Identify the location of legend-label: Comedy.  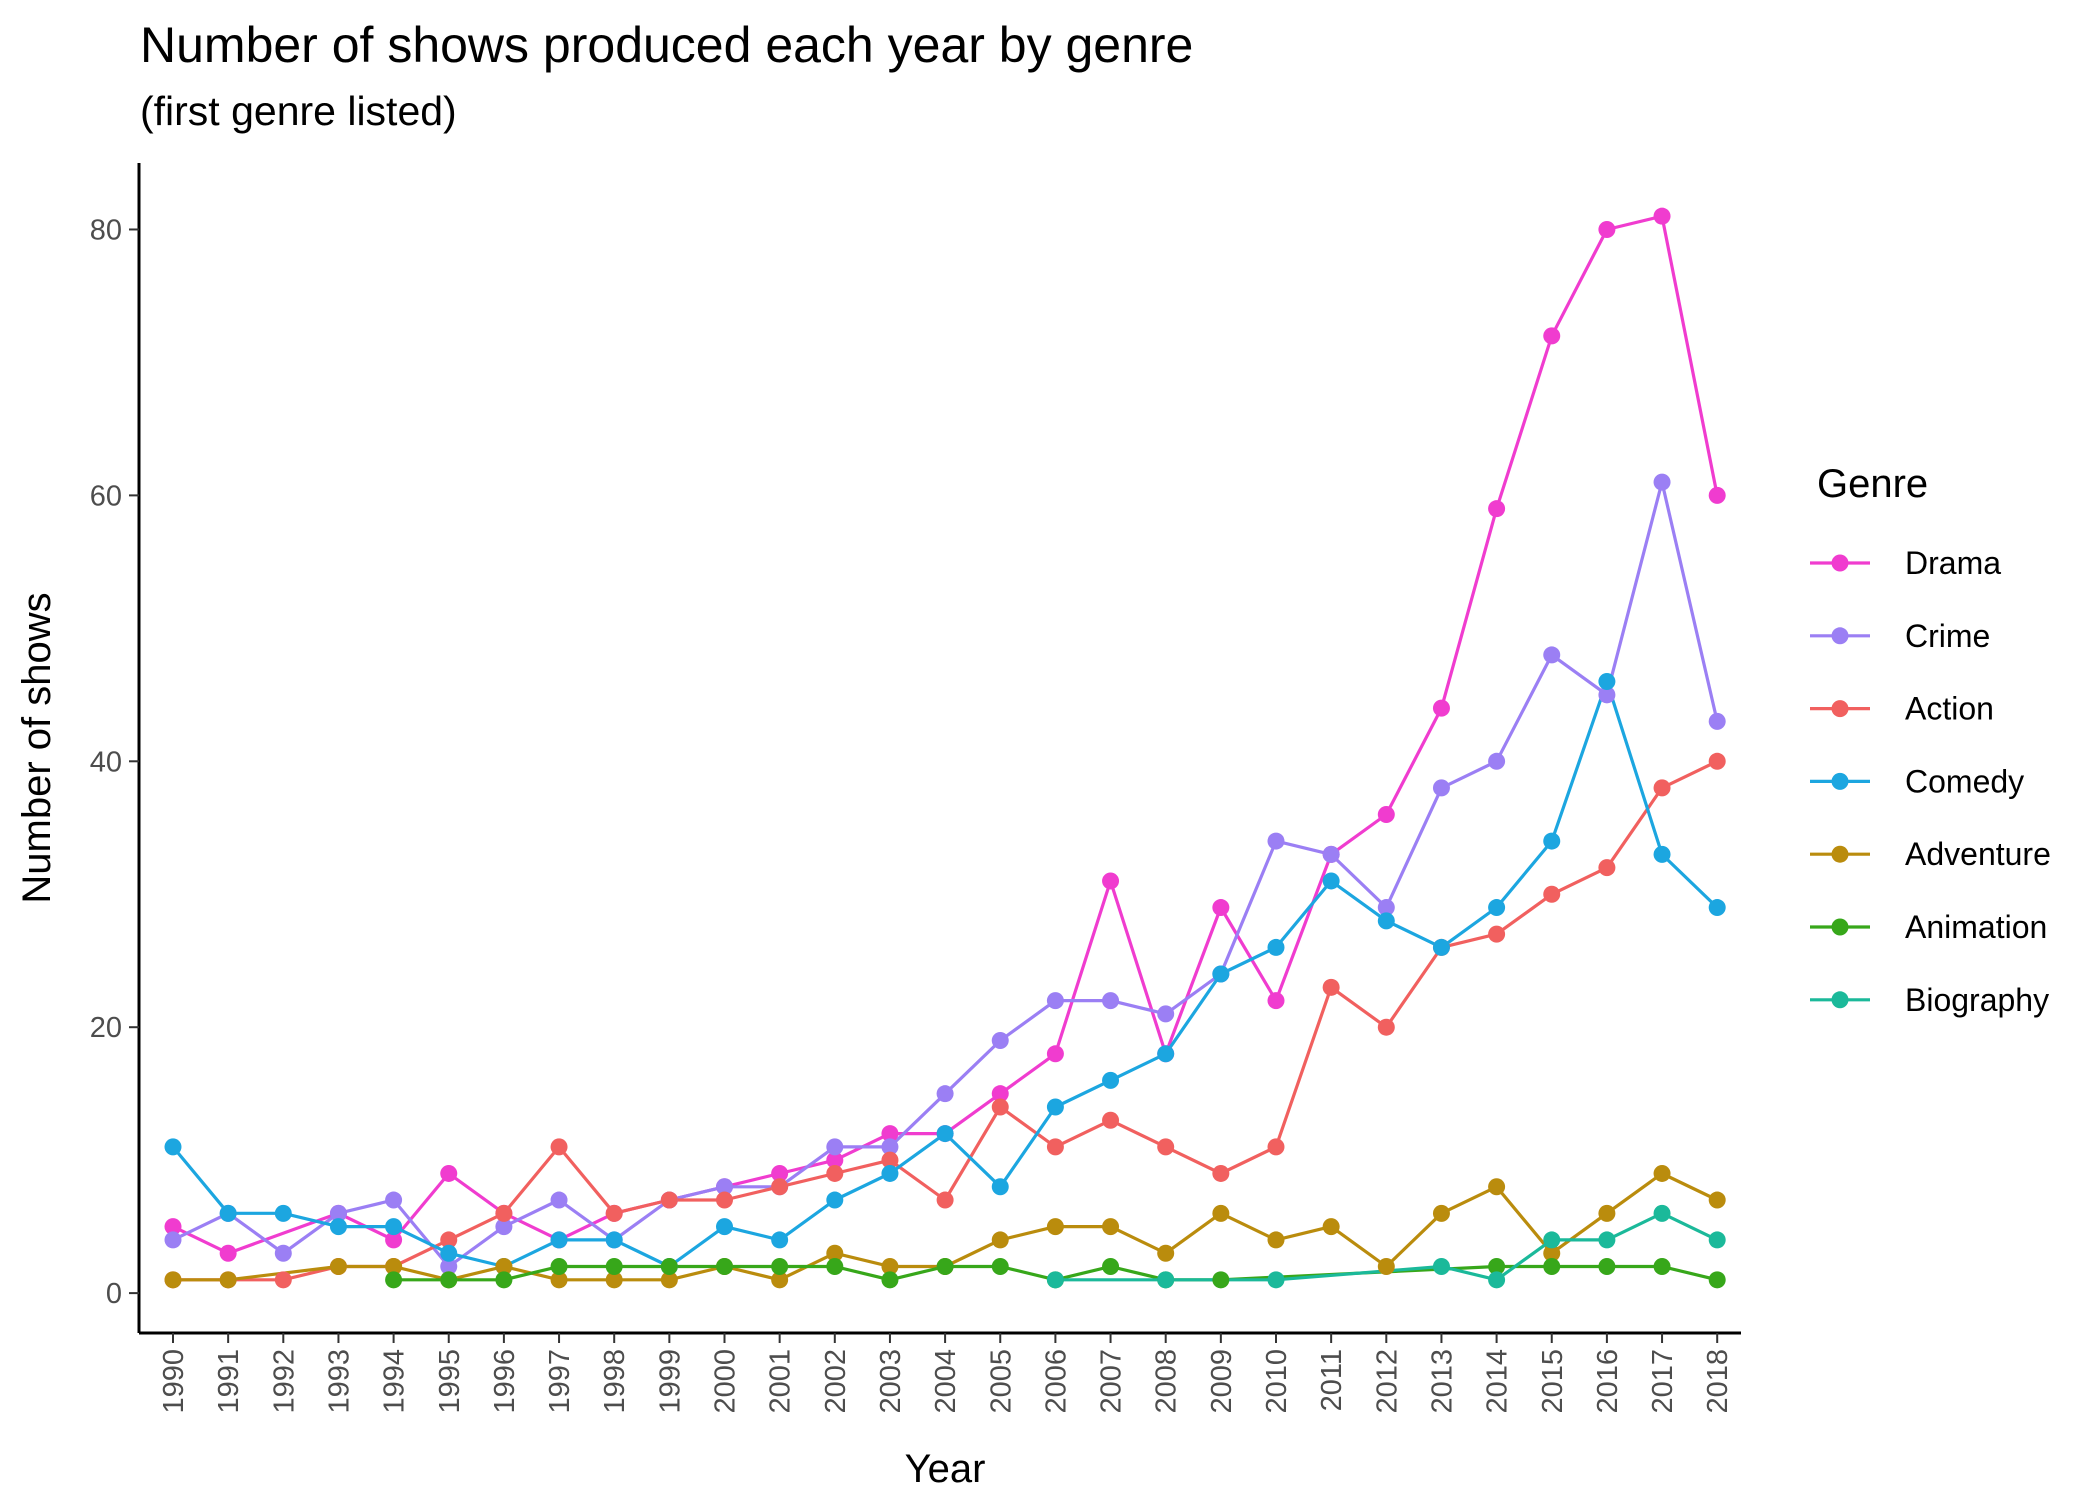
(1964, 781).